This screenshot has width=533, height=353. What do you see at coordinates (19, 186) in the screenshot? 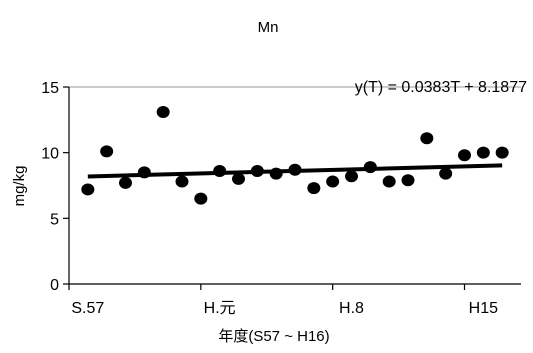
I see `y-axis-label: mg/kg` at bounding box center [19, 186].